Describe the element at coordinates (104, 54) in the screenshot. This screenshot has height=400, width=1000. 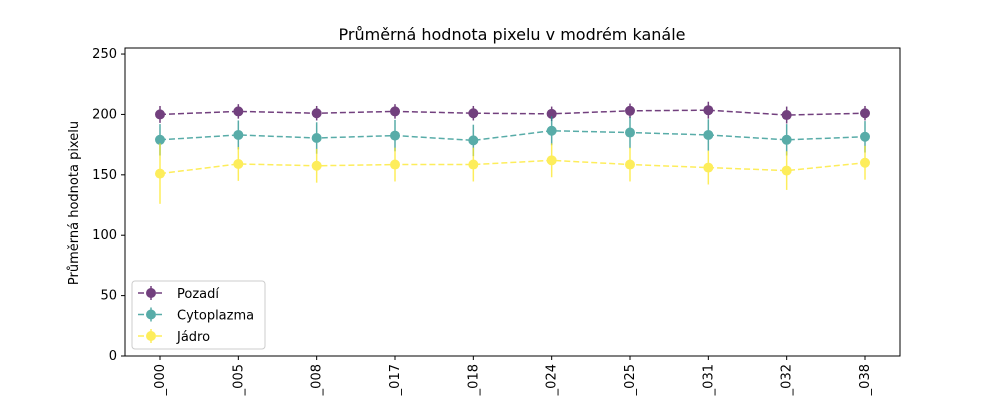
I see `y-tick-label: 250` at that location.